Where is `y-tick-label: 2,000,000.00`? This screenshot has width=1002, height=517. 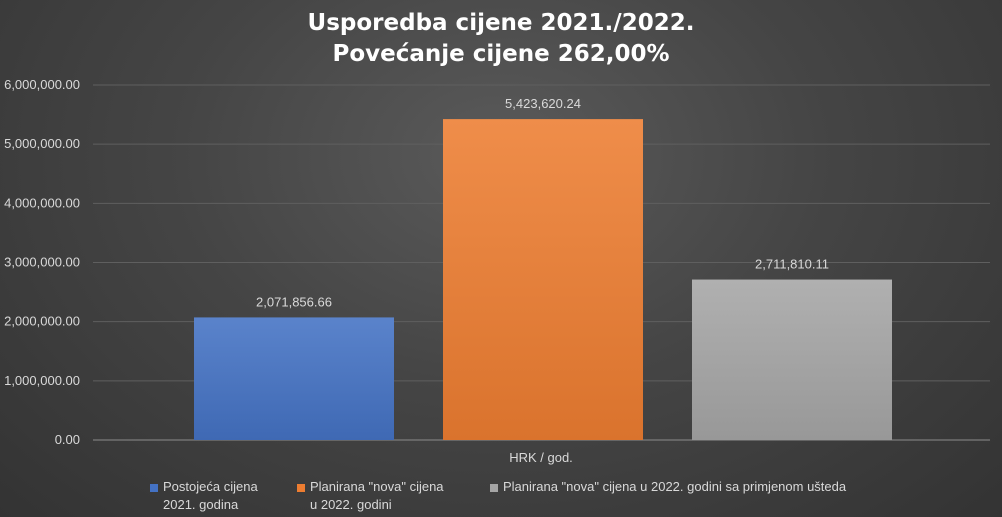
y-tick-label: 2,000,000.00 is located at coordinates (42, 321).